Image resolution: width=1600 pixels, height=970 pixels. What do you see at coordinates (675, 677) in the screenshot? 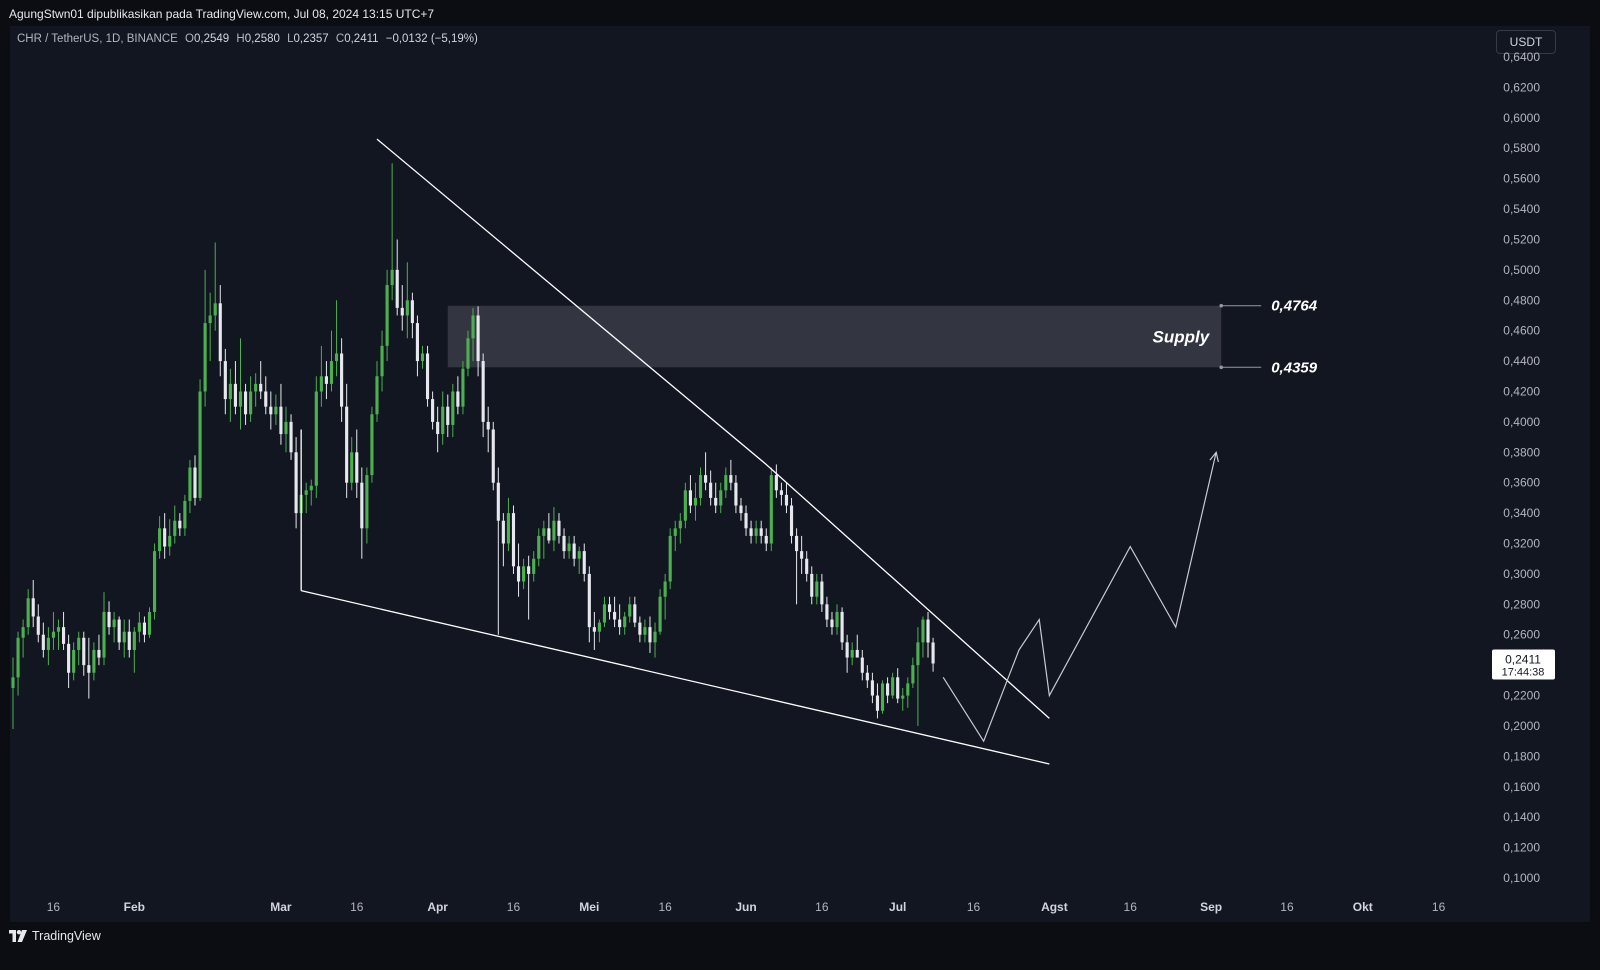
I see `trendline-lower` at bounding box center [675, 677].